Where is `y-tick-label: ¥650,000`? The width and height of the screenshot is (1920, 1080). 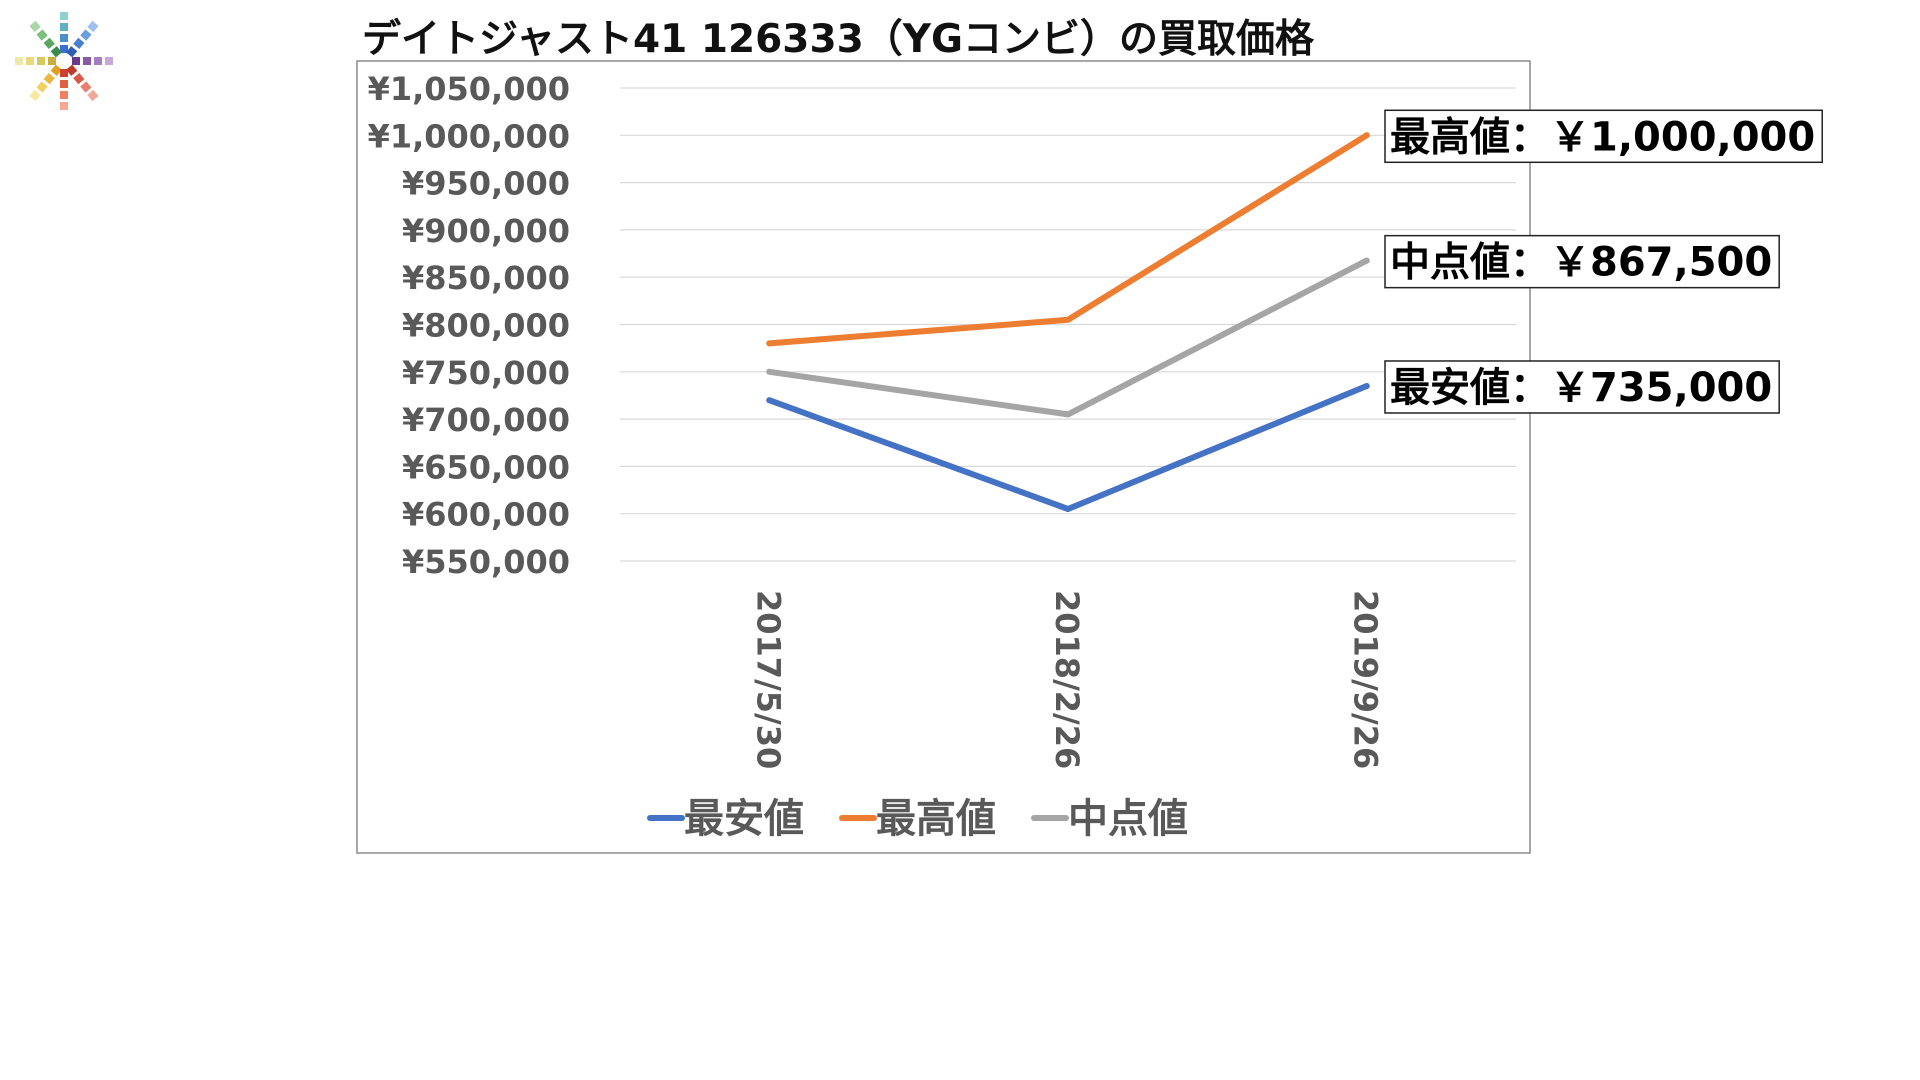 y-tick-label: ¥650,000 is located at coordinates (486, 467).